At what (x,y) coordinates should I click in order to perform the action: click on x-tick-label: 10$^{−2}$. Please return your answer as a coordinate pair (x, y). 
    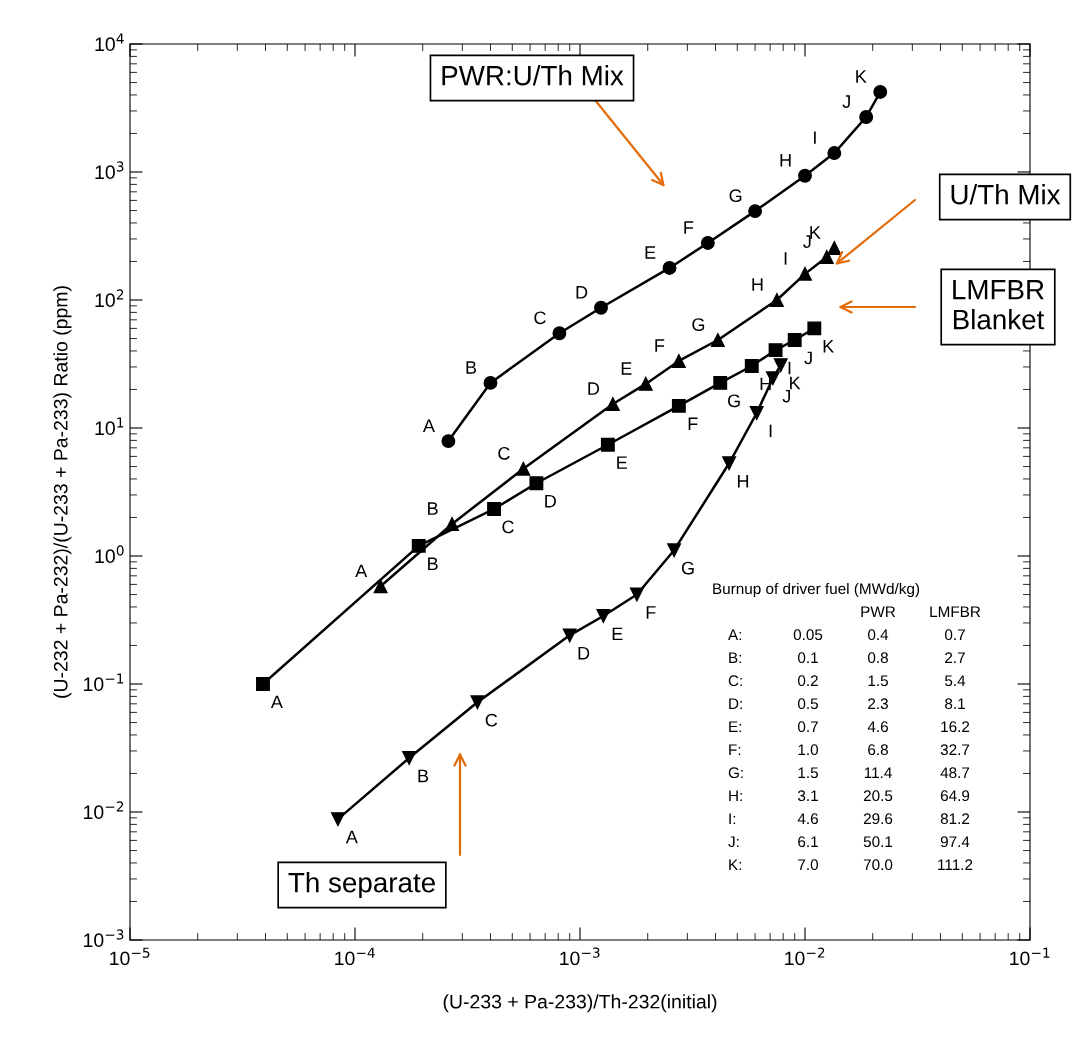
    Looking at the image, I should click on (805, 956).